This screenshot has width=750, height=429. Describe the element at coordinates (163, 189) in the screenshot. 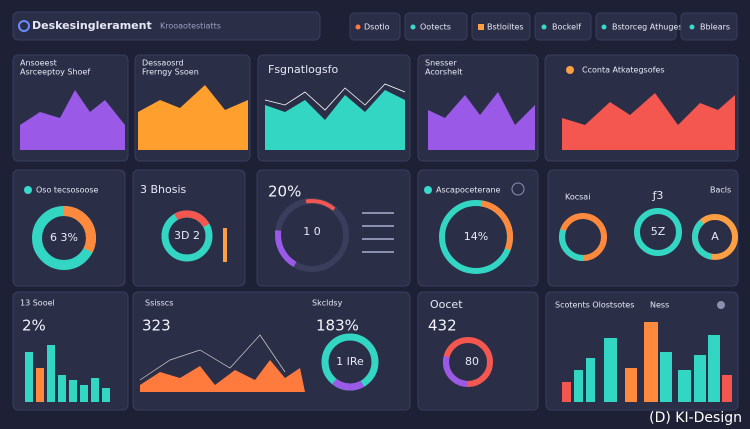

I see `card-title: 3 Bhosis` at that location.